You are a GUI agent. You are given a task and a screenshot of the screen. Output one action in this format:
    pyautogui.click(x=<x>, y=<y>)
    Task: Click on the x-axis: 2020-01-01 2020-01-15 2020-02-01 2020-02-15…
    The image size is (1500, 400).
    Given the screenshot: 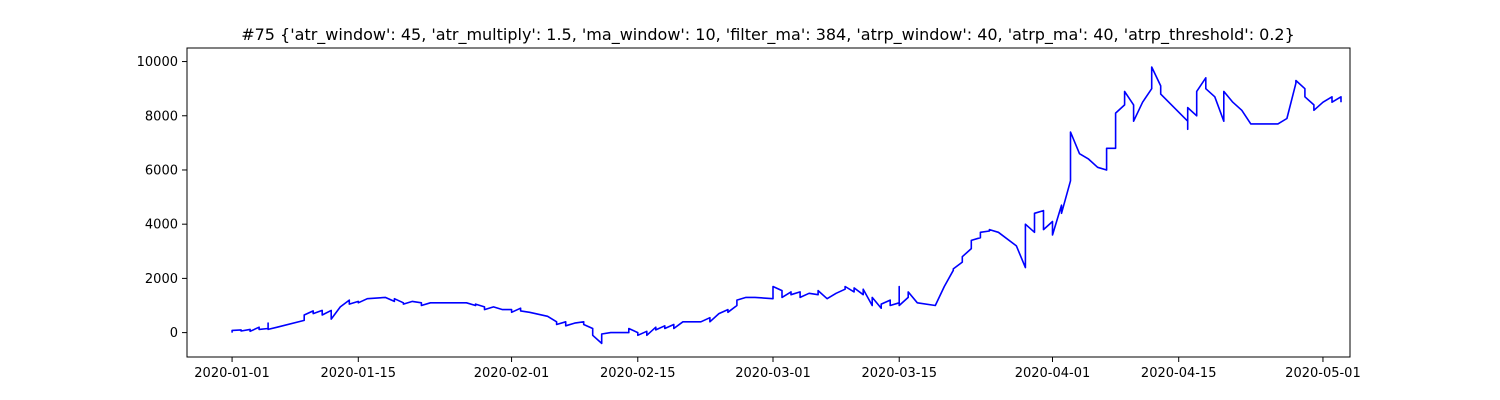 What is the action you would take?
    pyautogui.click(x=777, y=369)
    